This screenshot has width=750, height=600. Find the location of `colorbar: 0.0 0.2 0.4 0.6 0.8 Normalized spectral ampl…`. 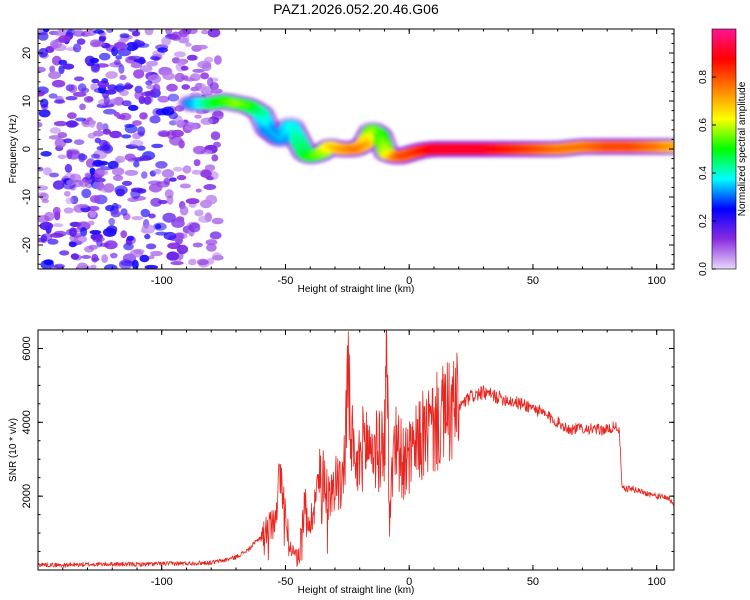

colorbar: 0.0 0.2 0.4 0.6 0.8 Normalized spectral ampl… is located at coordinates (723, 152).